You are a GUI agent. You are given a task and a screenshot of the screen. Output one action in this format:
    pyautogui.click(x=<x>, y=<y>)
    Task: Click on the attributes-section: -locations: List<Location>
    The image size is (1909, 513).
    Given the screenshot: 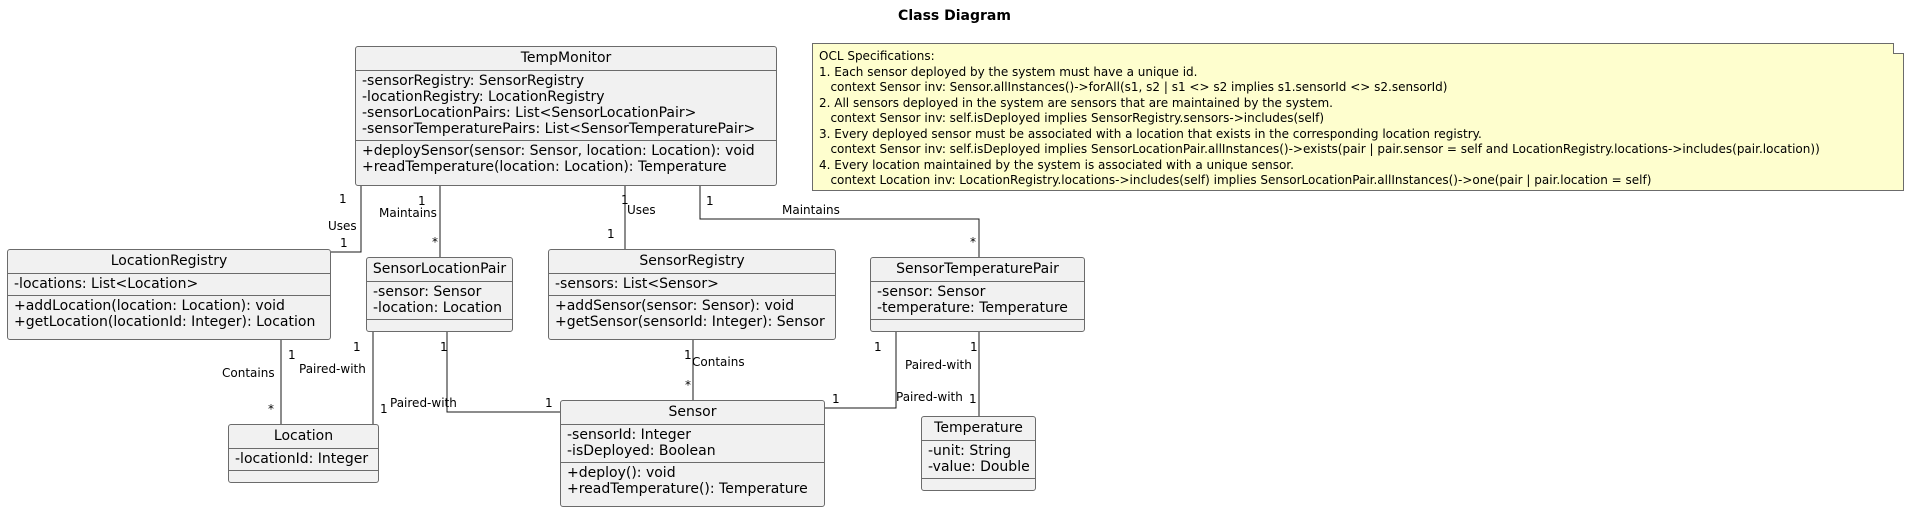 What is the action you would take?
    pyautogui.click(x=169, y=285)
    